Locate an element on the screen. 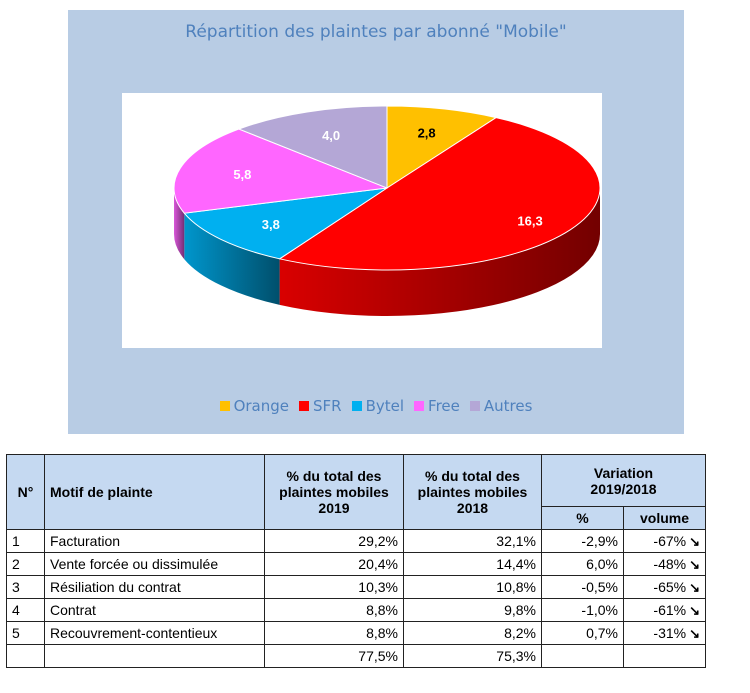 This screenshot has height=693, width=750. legend-label: Orange is located at coordinates (261, 406).